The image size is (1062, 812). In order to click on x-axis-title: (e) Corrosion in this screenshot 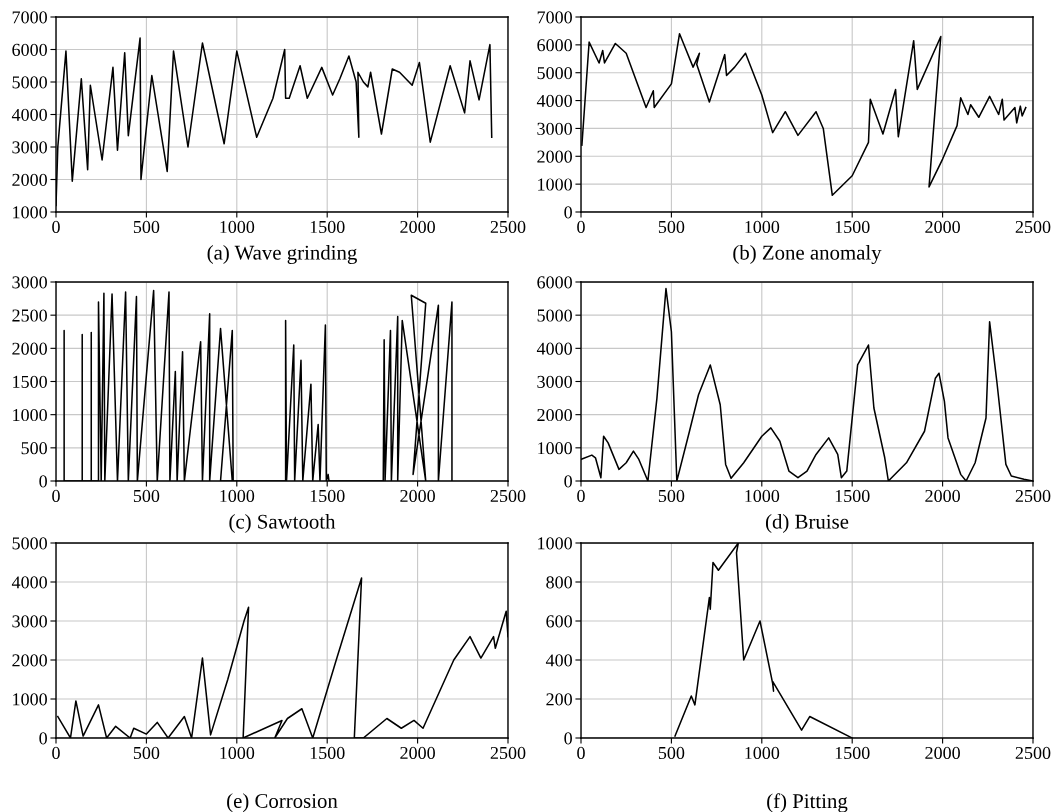, I will do `click(282, 802)`.